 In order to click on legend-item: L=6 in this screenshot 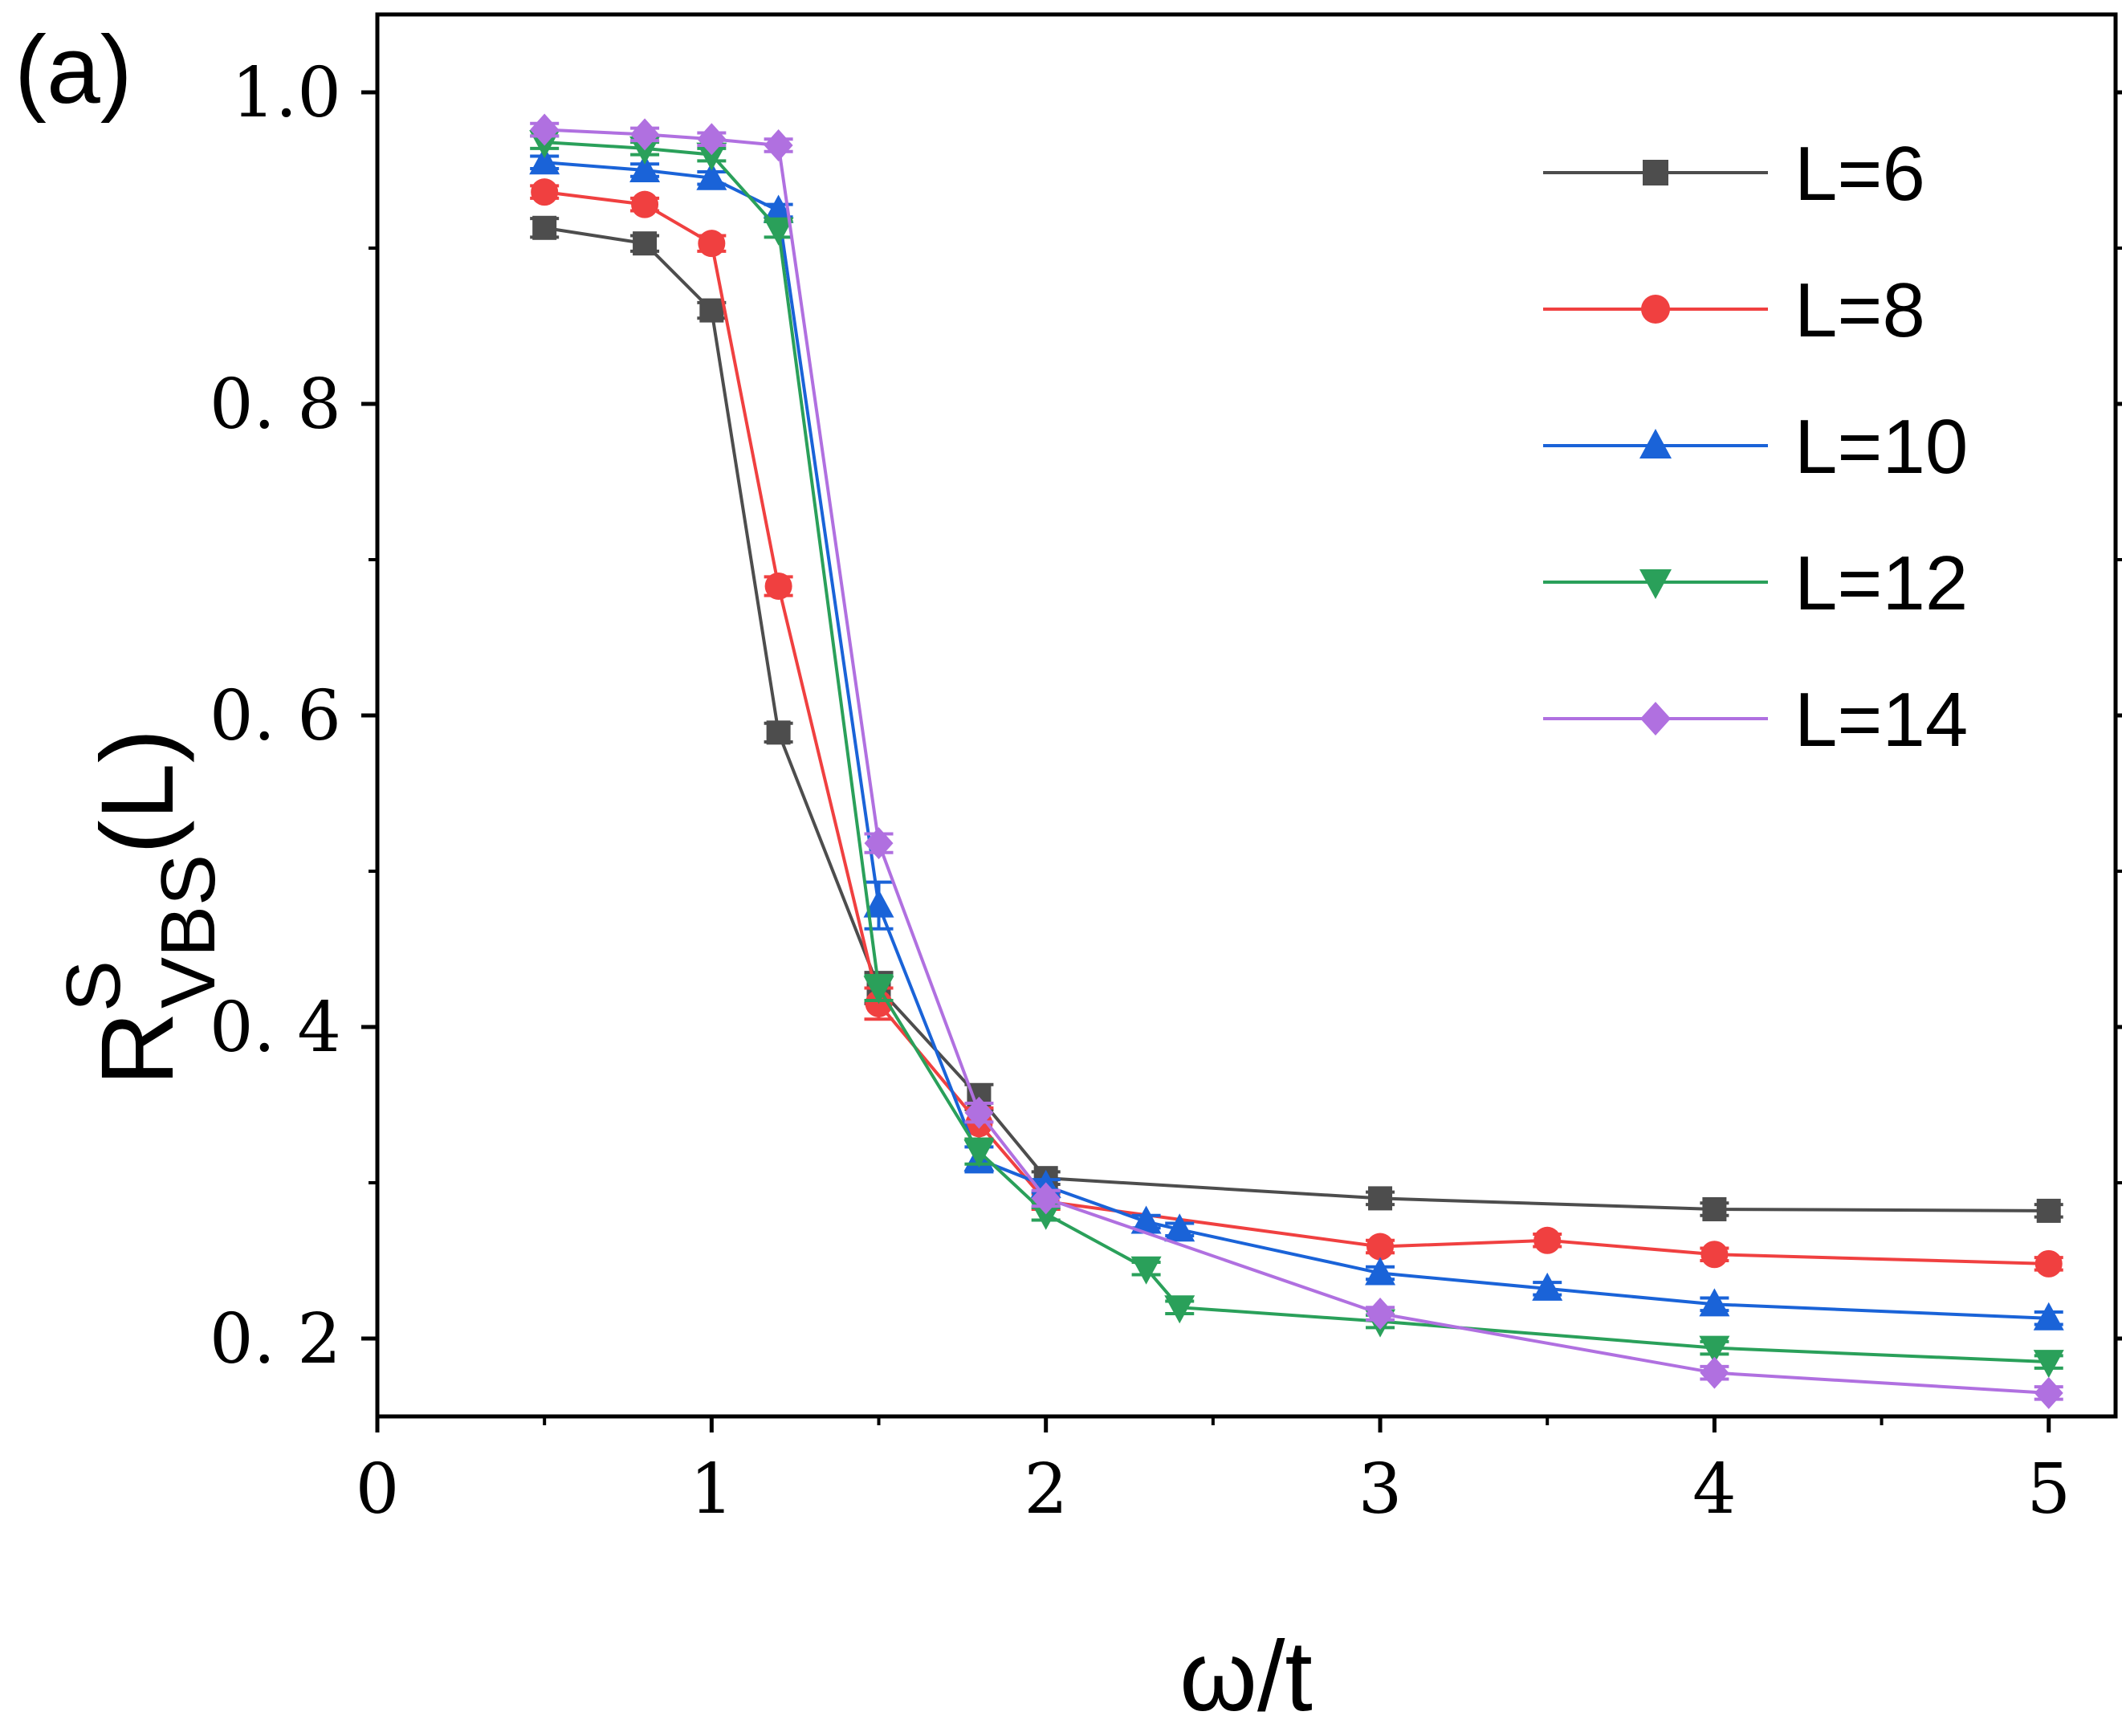, I will do `click(1734, 174)`.